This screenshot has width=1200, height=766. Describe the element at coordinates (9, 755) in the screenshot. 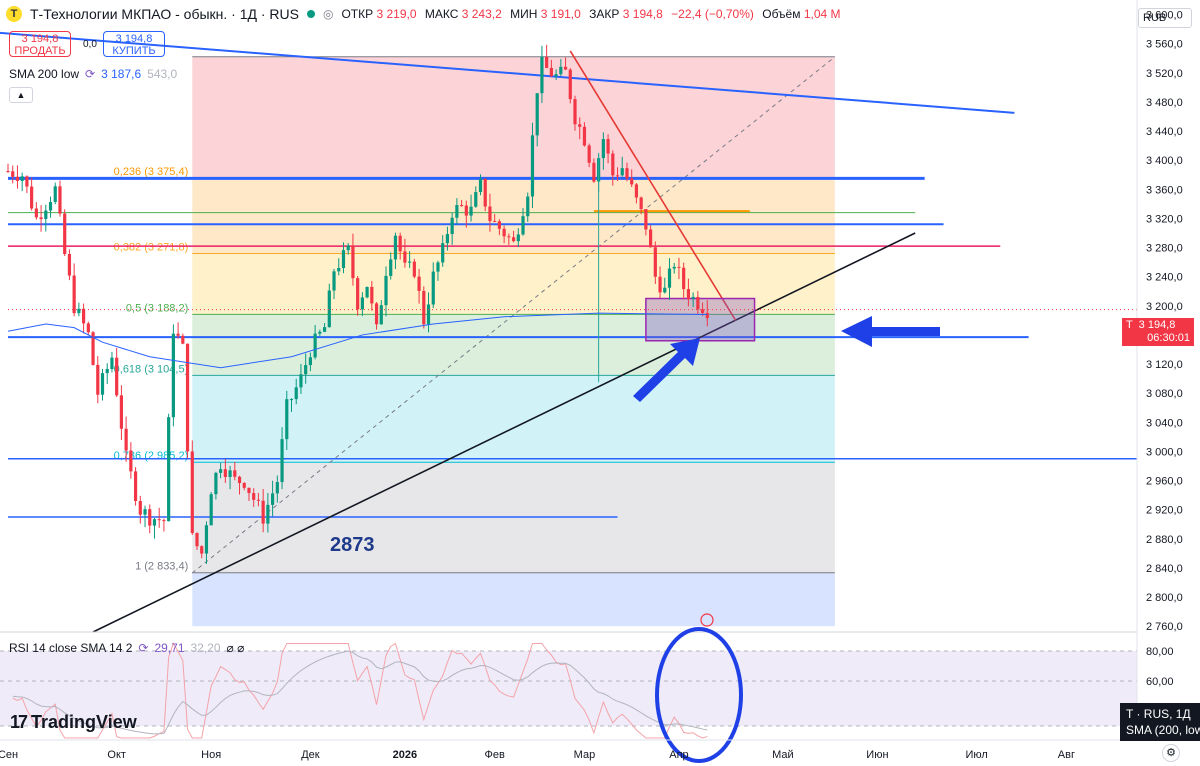

I see `time-tick-label: Сен` at that location.